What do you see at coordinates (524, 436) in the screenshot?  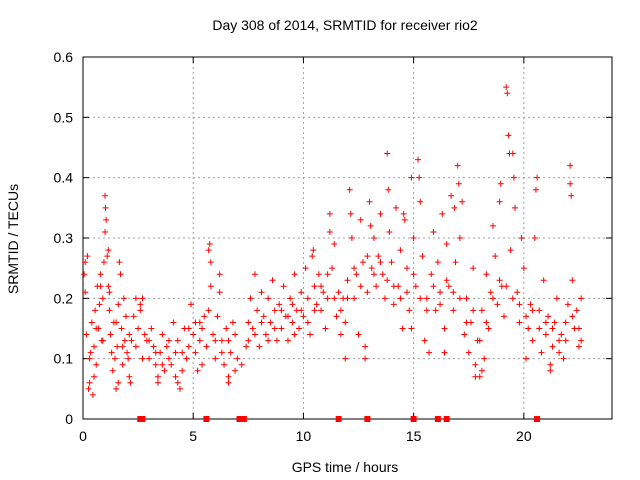 I see `x-tick-label: 20` at bounding box center [524, 436].